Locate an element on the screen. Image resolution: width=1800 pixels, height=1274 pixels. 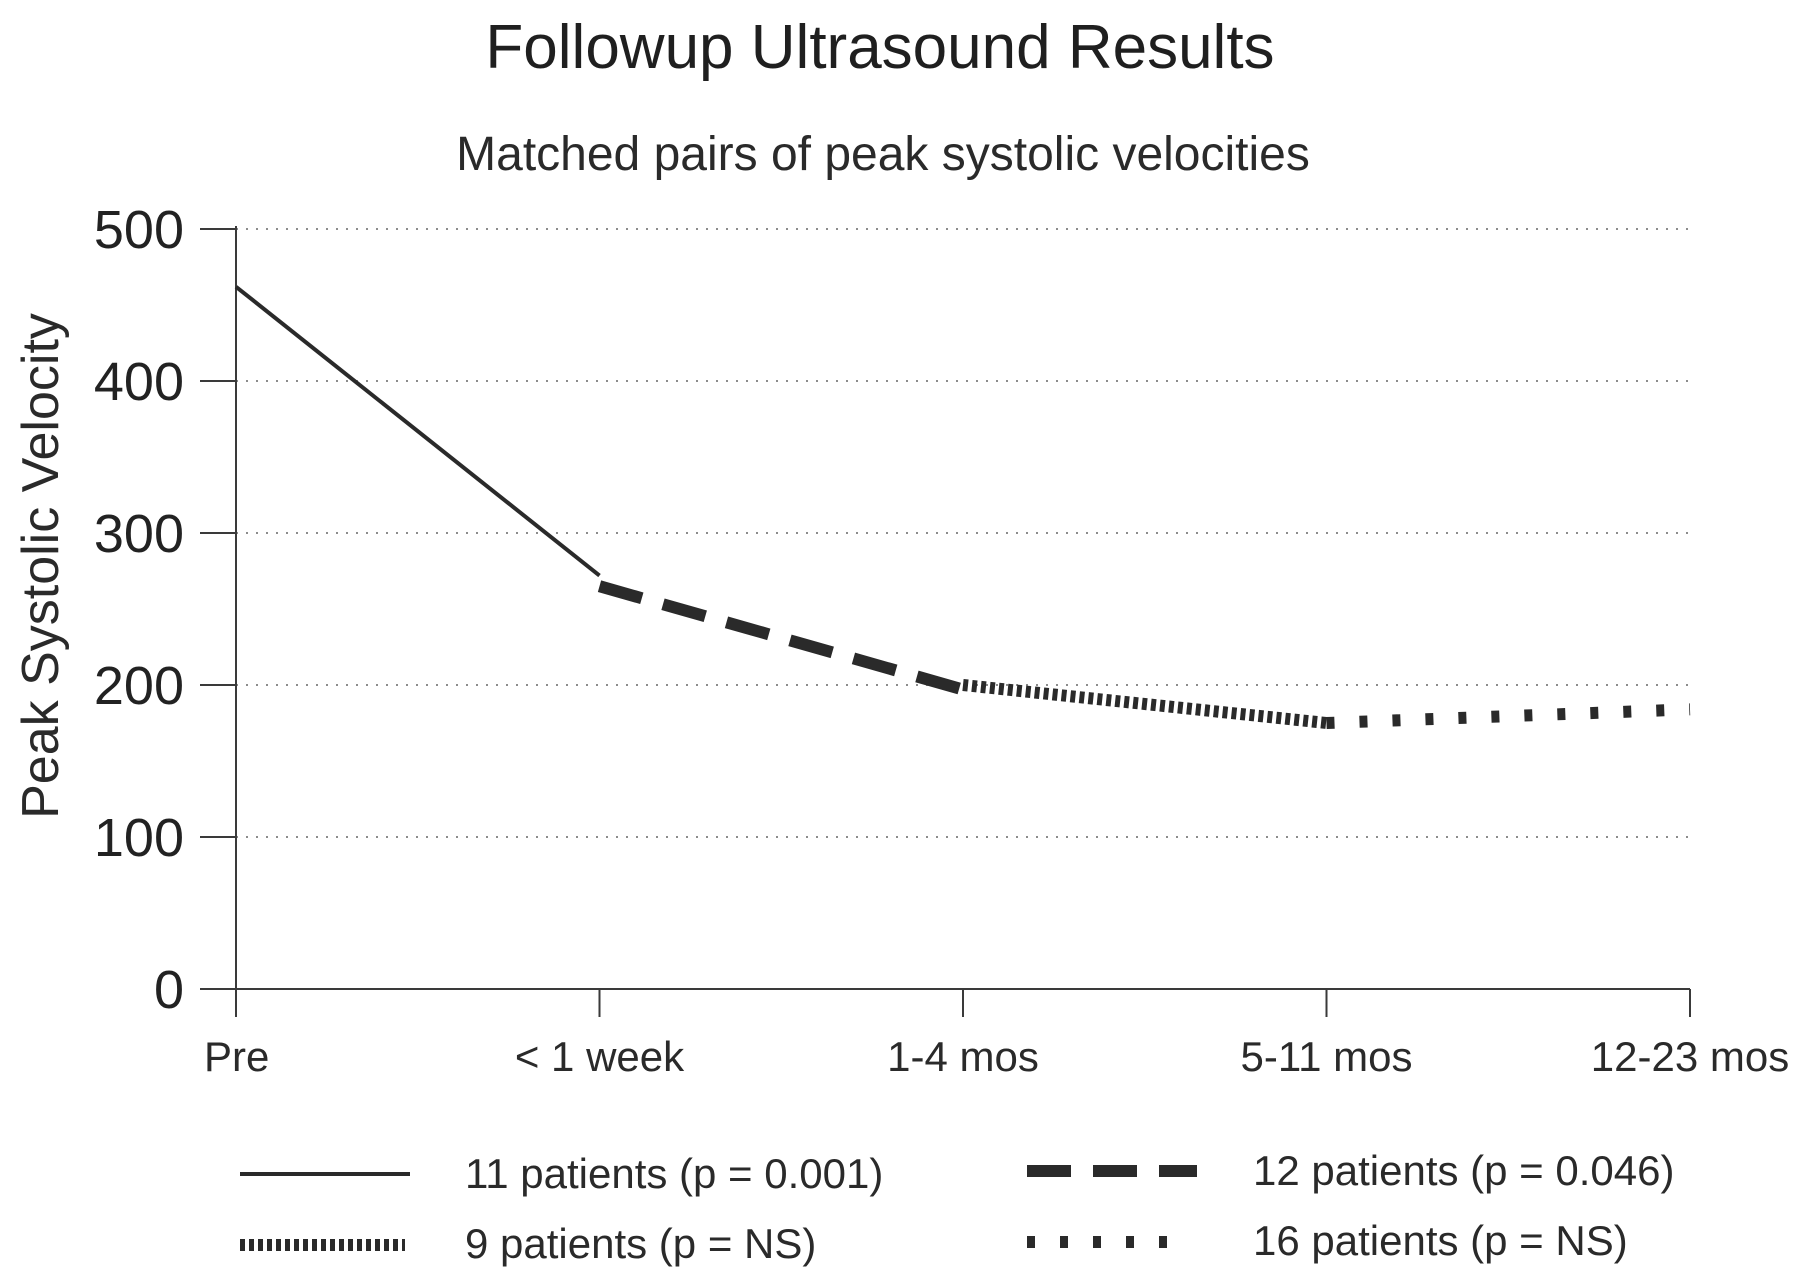
legend-label-2: 9 patients (p = NS) is located at coordinates (640, 1243).